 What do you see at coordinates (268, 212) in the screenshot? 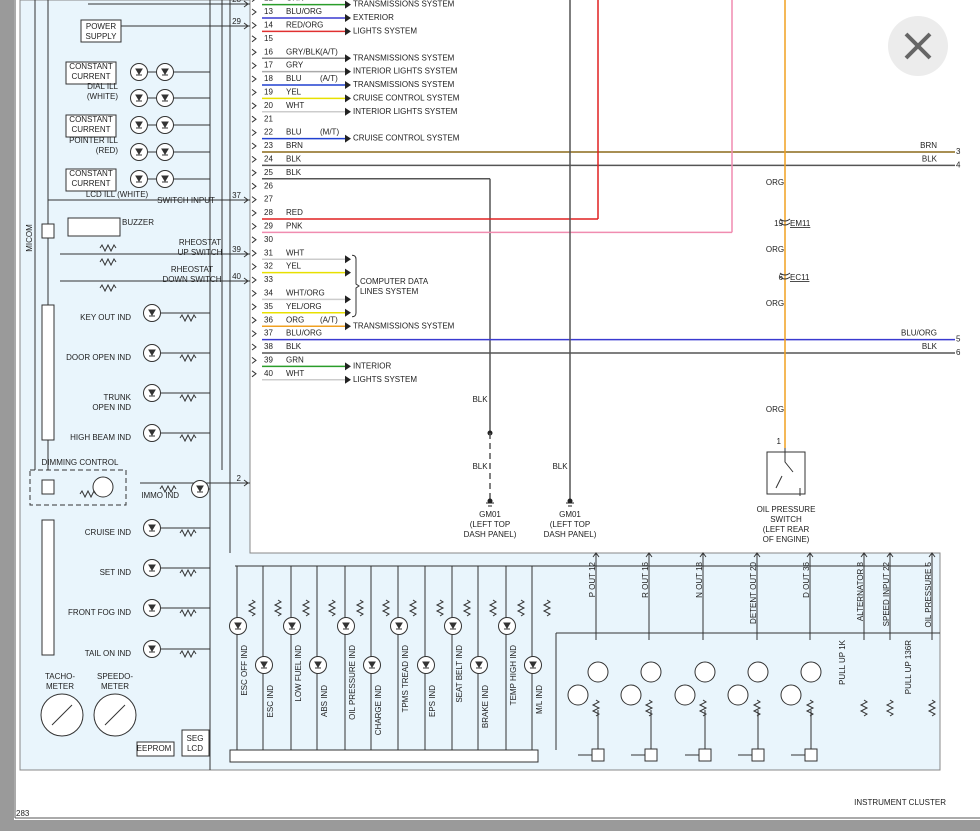
I see `pin-number: 28` at bounding box center [268, 212].